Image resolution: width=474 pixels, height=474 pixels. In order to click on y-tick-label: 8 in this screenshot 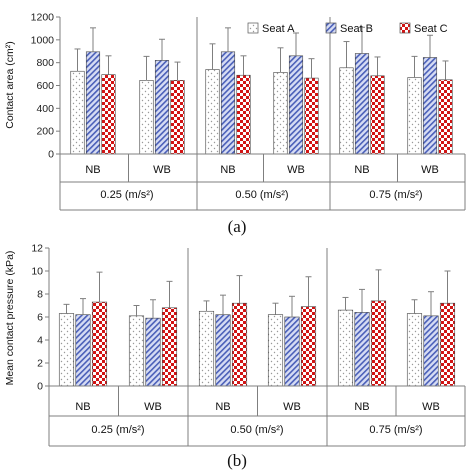, I will do `click(40, 295)`.